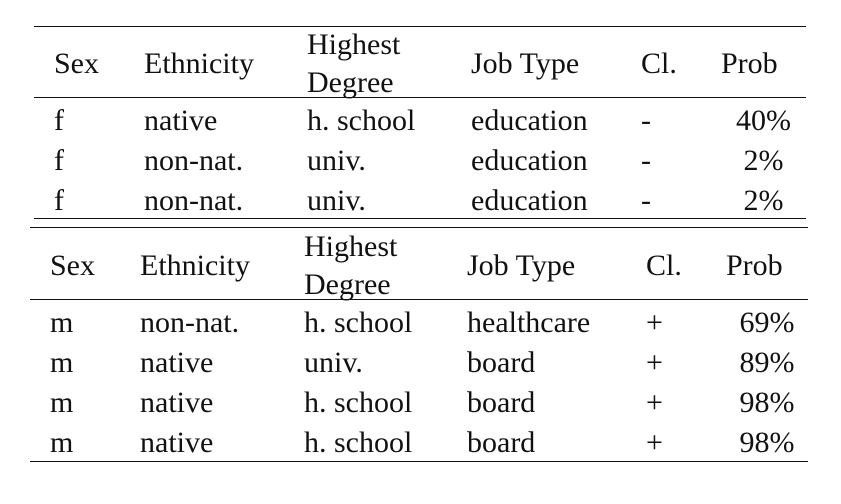 This screenshot has width=841, height=504. Describe the element at coordinates (420, 97) in the screenshot. I see `table-top-header-rule` at that location.